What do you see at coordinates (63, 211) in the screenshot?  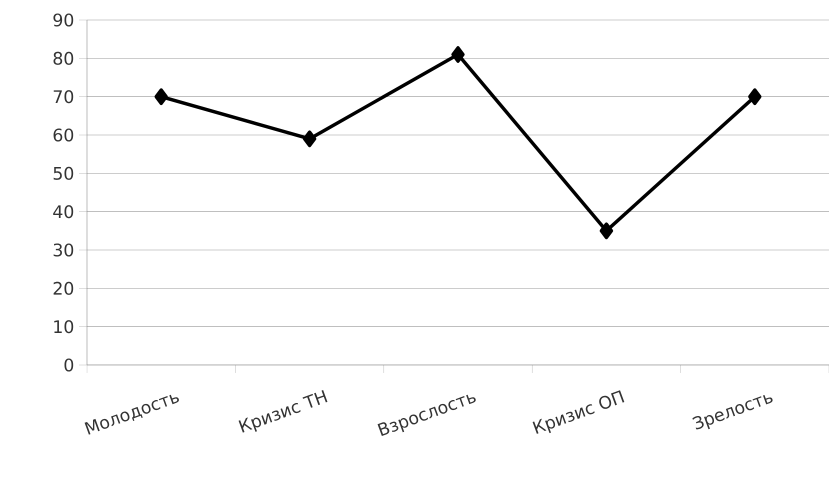 I see `y-tick-label: 40` at bounding box center [63, 211].